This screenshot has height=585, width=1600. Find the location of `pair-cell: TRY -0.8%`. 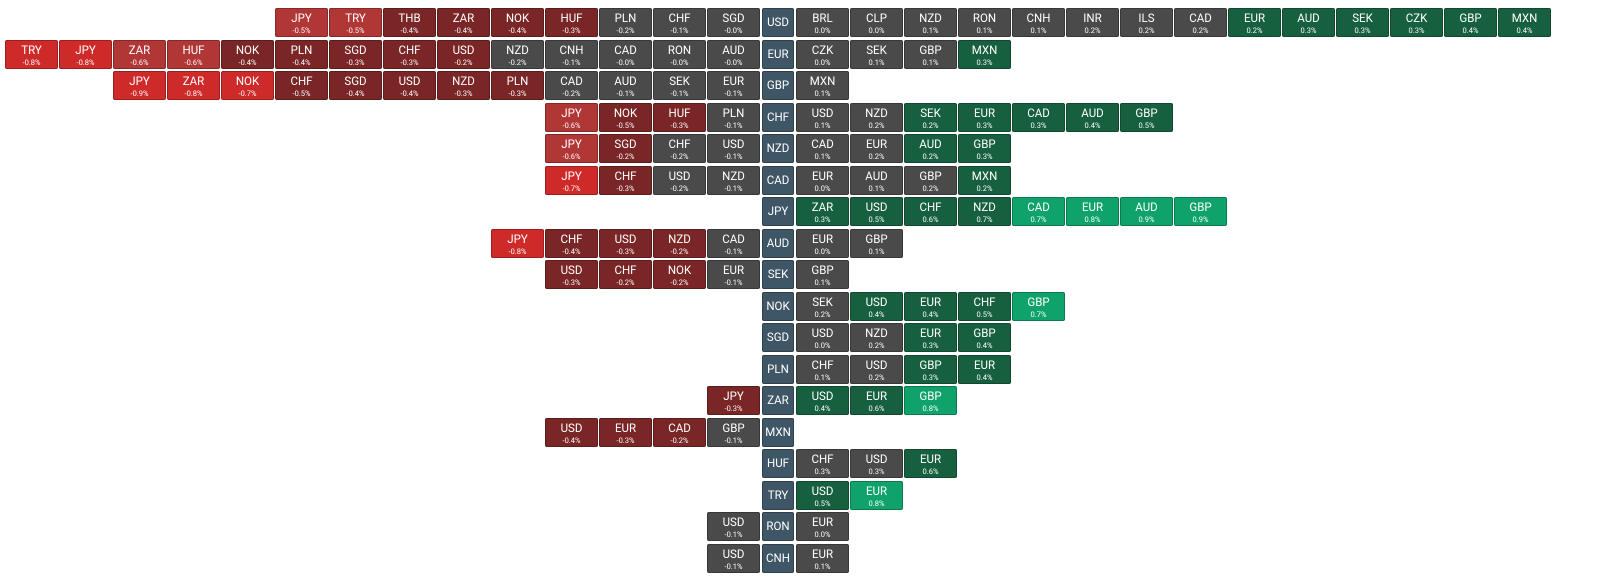

pair-cell: TRY -0.8% is located at coordinates (31, 54).